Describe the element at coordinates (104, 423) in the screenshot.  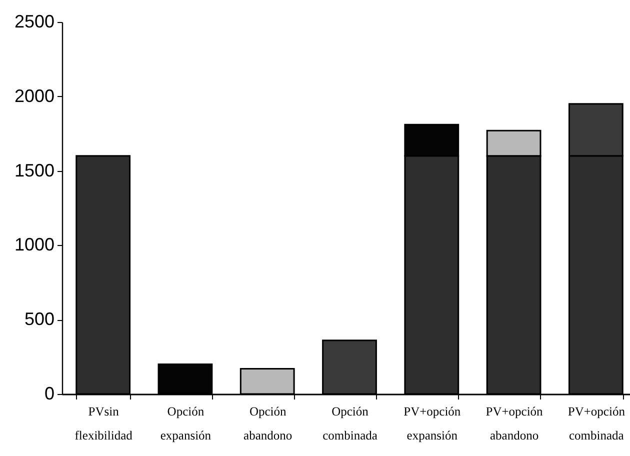
I see `x-tick-label: PVsin flexibilidad` at that location.